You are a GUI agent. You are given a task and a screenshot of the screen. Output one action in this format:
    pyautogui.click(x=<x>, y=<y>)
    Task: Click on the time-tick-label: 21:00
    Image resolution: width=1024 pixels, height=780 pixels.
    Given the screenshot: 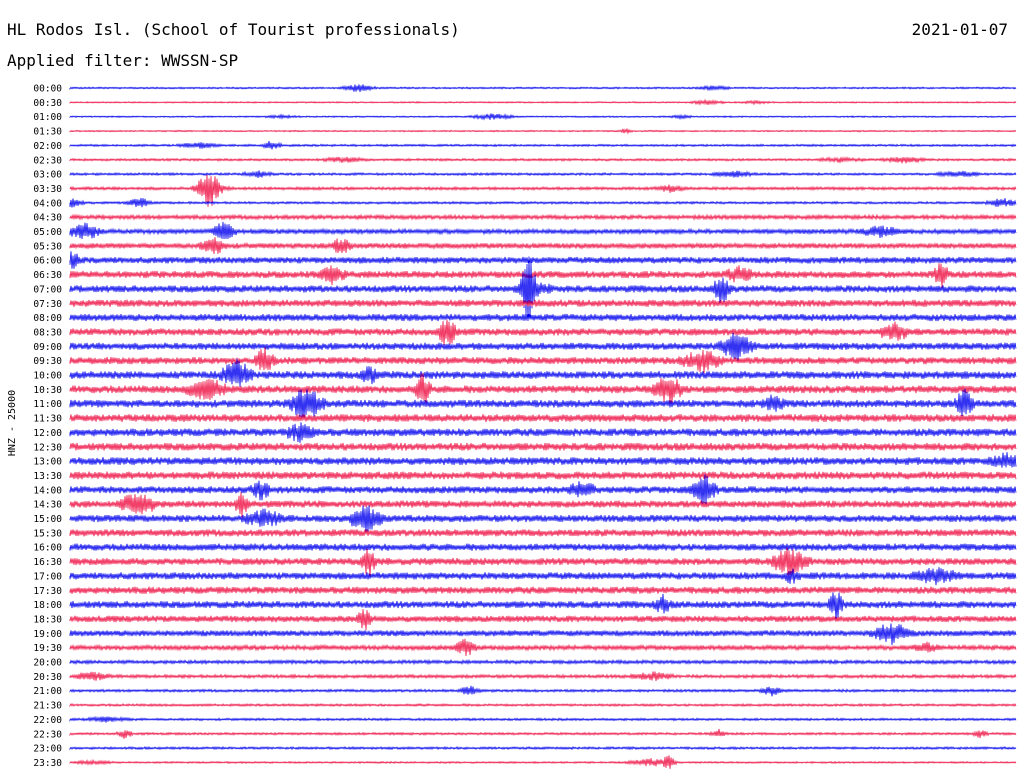 What is the action you would take?
    pyautogui.click(x=47, y=691)
    